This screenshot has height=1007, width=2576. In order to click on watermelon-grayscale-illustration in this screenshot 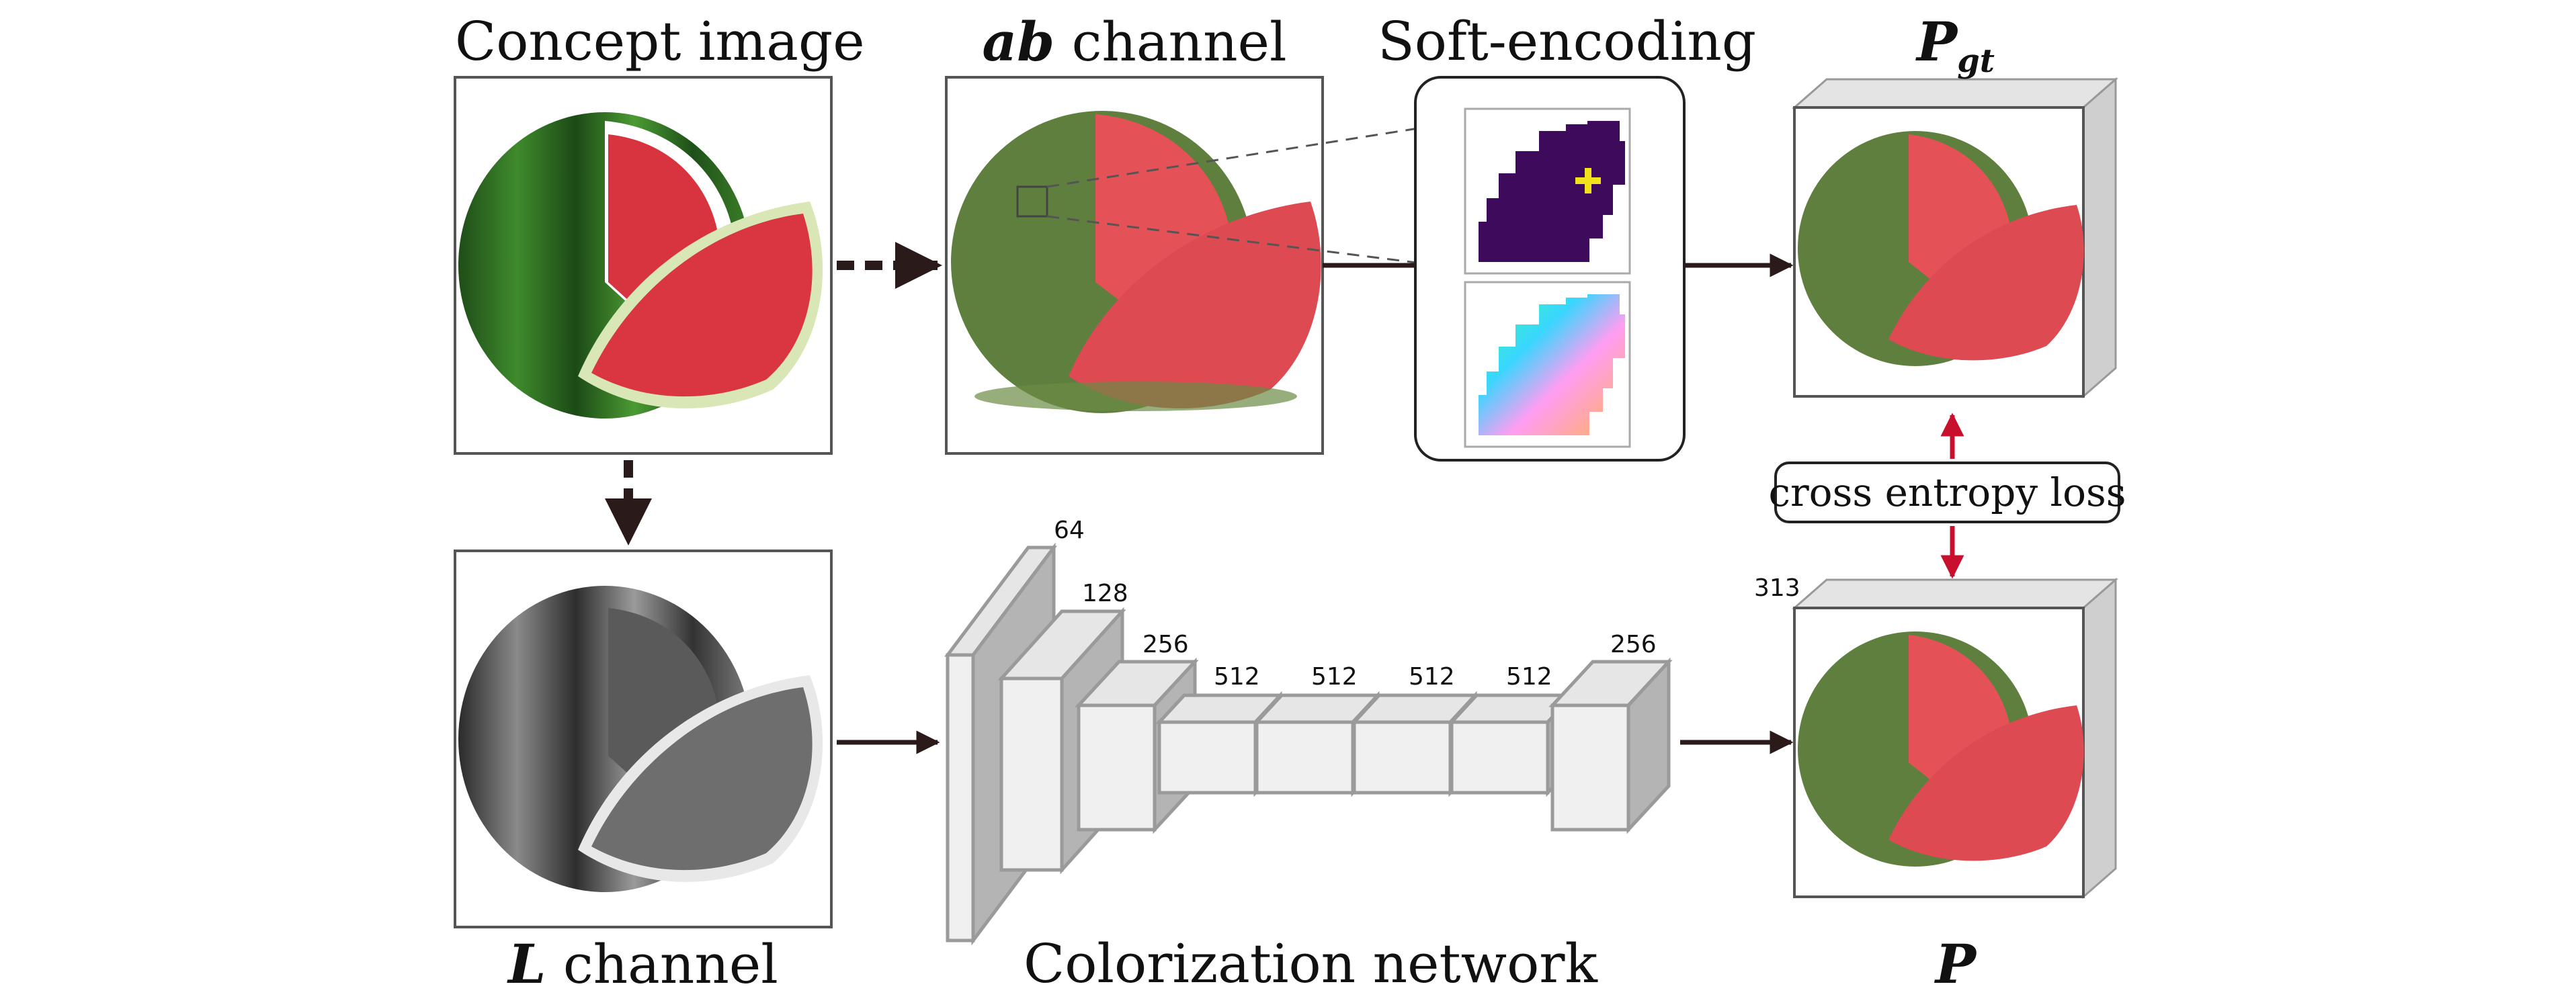, I will do `click(640, 739)`.